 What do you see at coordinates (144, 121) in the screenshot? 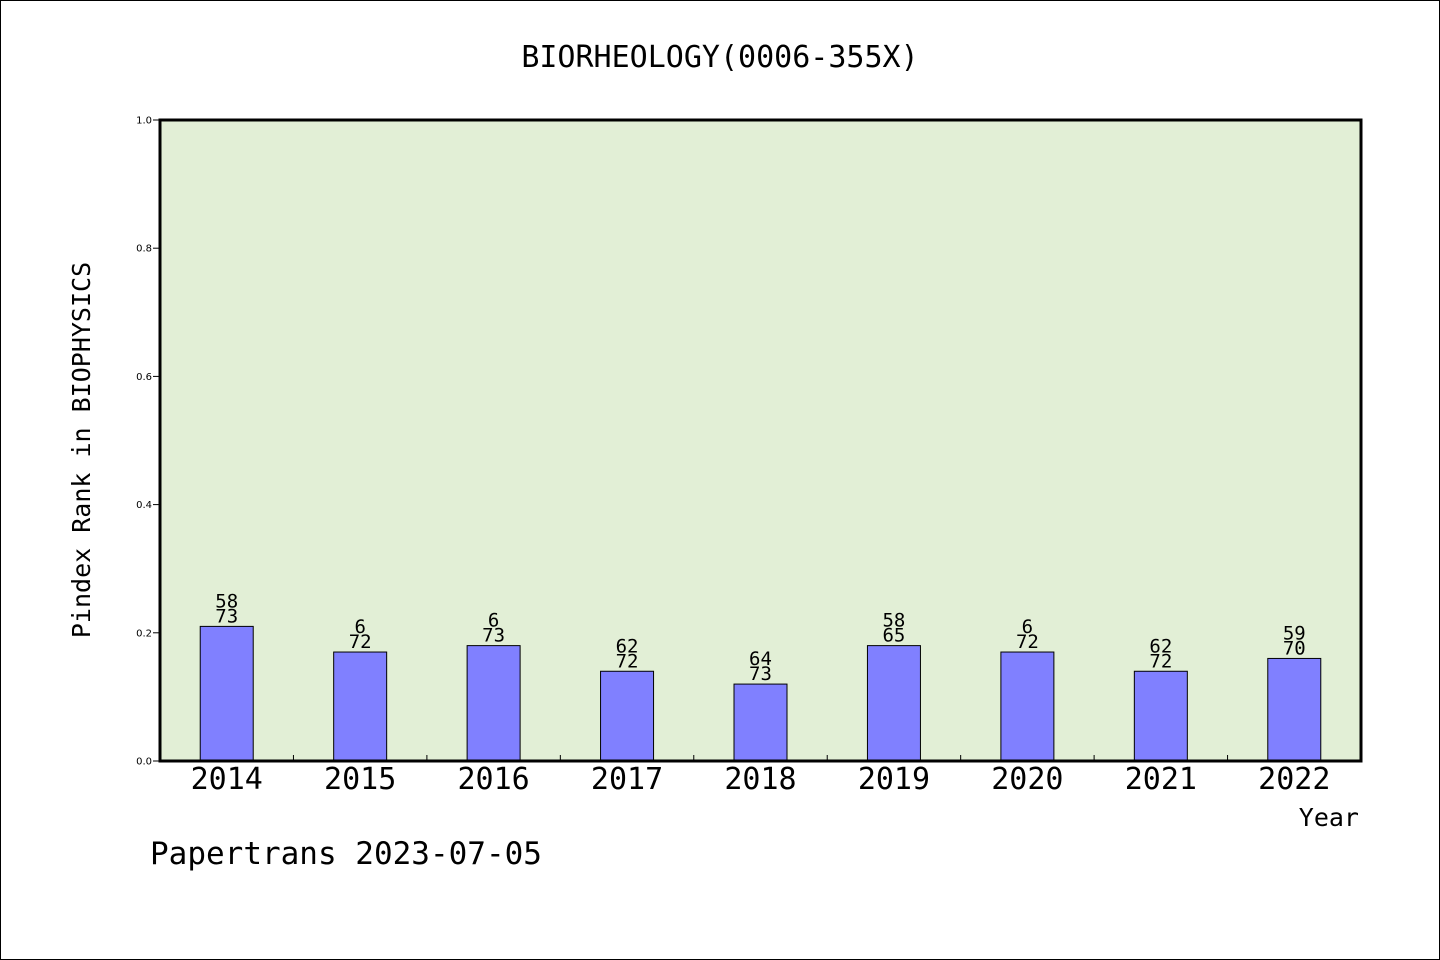
I see `y-tick-label: 1.0` at bounding box center [144, 121].